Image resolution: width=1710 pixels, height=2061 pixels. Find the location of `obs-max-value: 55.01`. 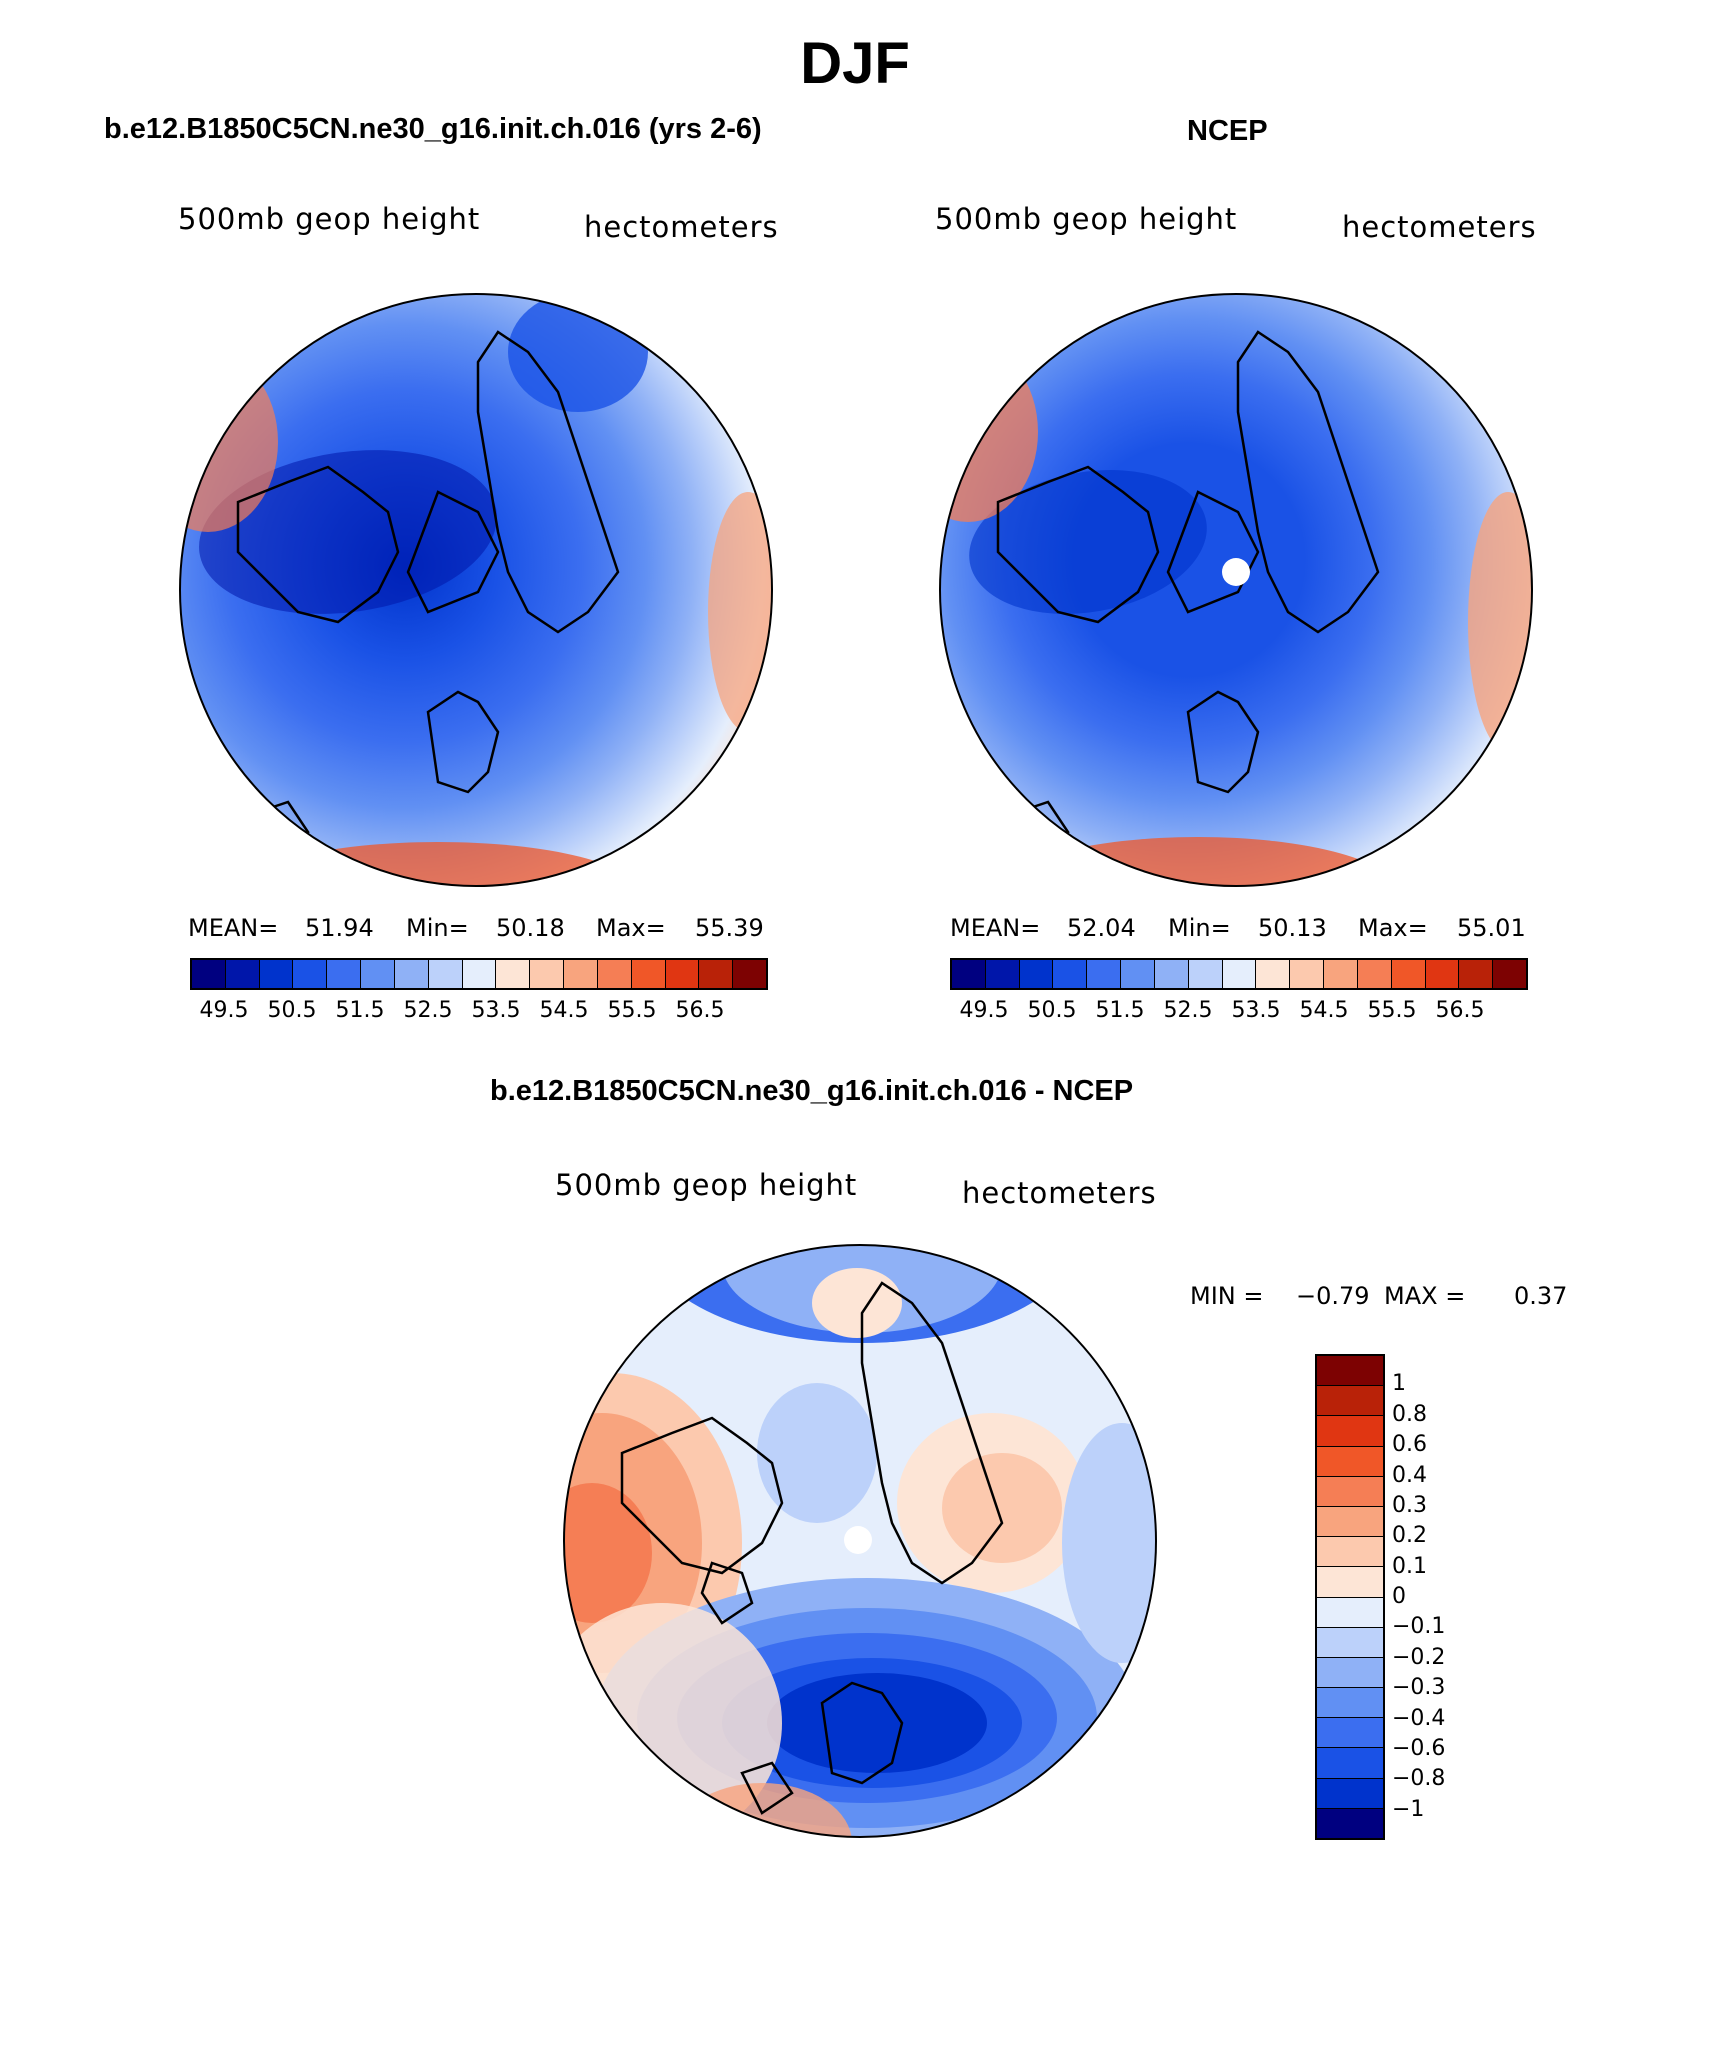

obs-max-value: 55.01 is located at coordinates (1491, 928).